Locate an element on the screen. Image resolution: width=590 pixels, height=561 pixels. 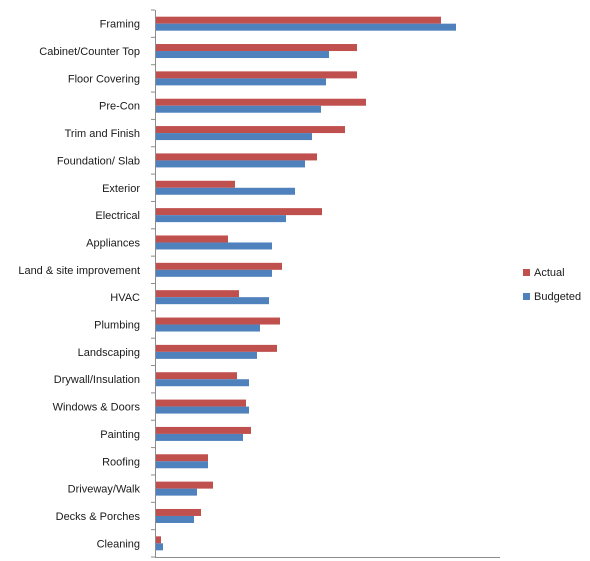
category-label: Driveway/Walk is located at coordinates (104, 490).